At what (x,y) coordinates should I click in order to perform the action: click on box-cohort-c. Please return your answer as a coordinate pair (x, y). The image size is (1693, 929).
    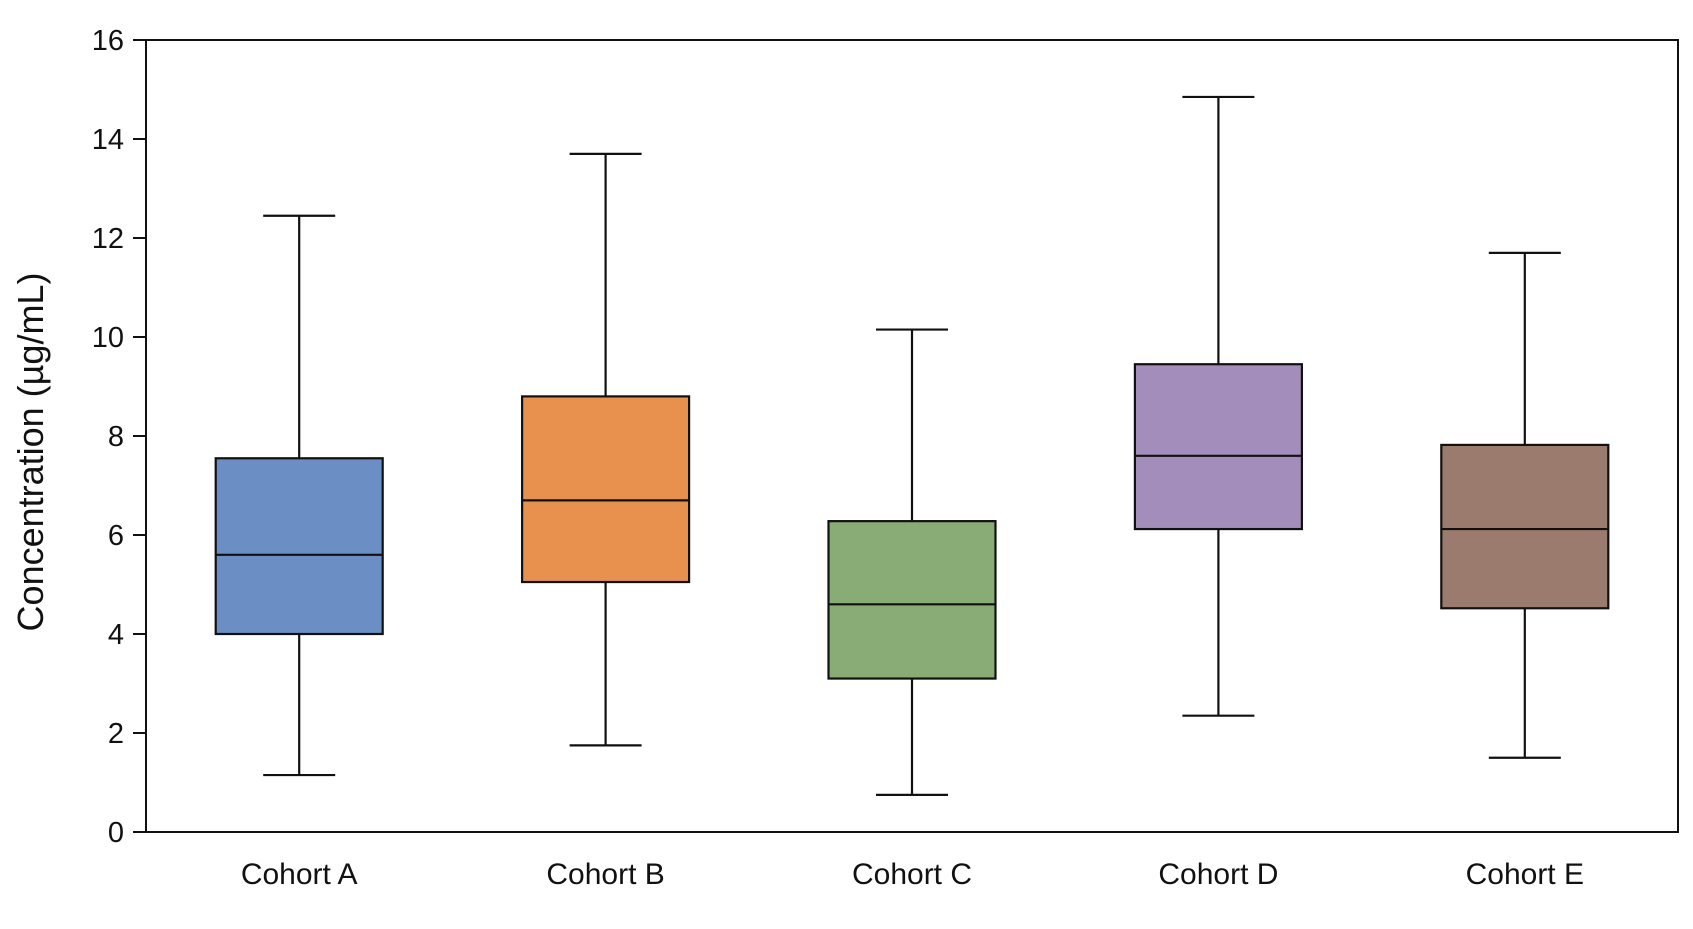
    Looking at the image, I should click on (912, 562).